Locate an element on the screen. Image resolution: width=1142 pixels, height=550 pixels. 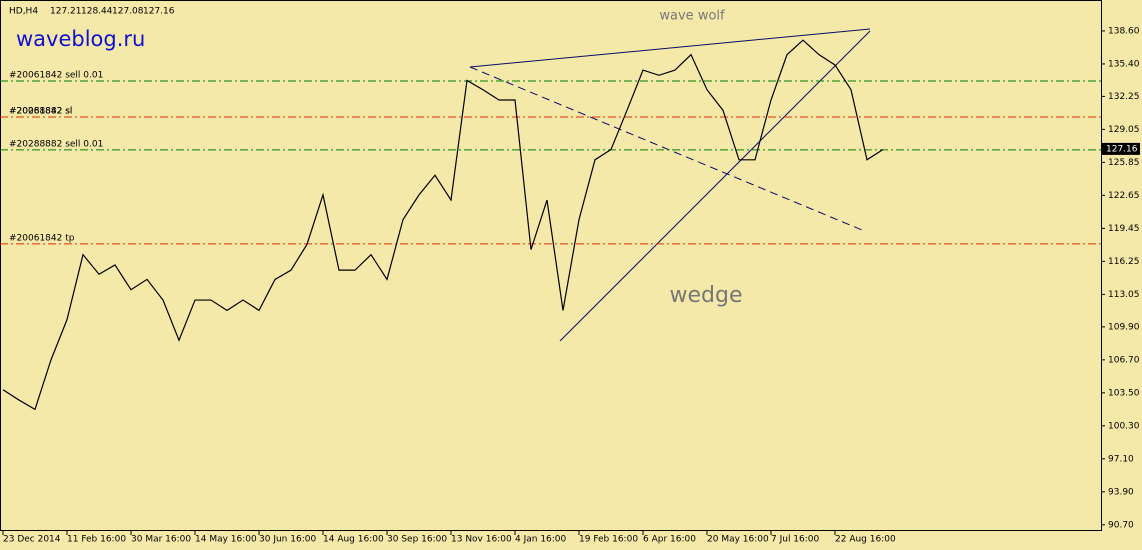
watermark: waveblog.ru is located at coordinates (80, 39).